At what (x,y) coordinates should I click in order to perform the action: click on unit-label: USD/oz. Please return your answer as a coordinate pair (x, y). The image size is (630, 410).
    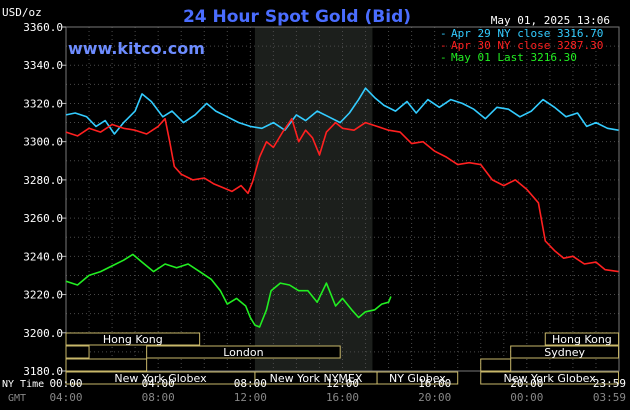
    Looking at the image, I should click on (22, 12).